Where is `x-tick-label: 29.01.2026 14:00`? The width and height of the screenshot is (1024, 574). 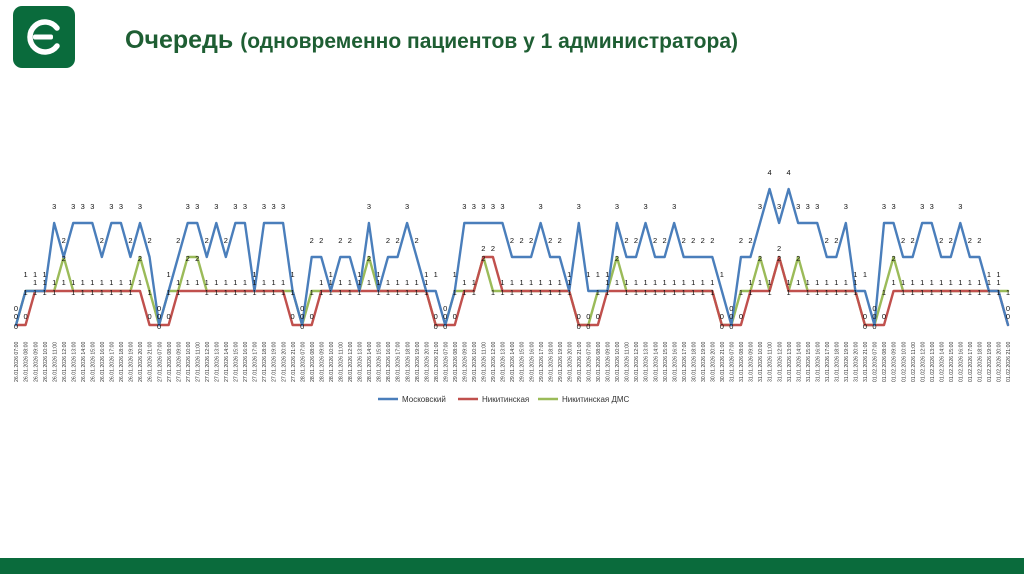
x-tick-label: 29.01.2026 14:00 is located at coordinates (513, 361).